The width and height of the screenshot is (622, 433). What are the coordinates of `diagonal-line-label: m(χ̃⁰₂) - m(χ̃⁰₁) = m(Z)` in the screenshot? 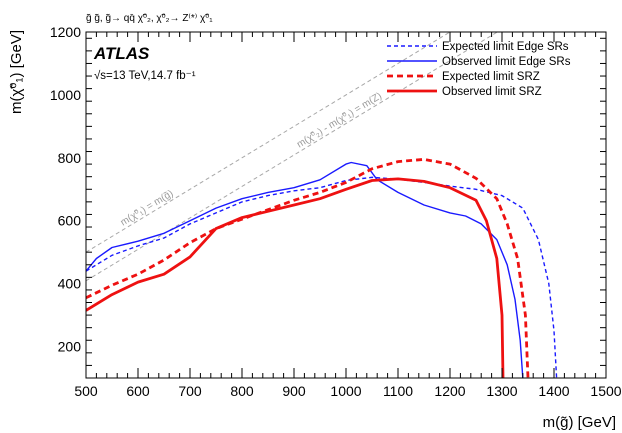 It's located at (339, 121).